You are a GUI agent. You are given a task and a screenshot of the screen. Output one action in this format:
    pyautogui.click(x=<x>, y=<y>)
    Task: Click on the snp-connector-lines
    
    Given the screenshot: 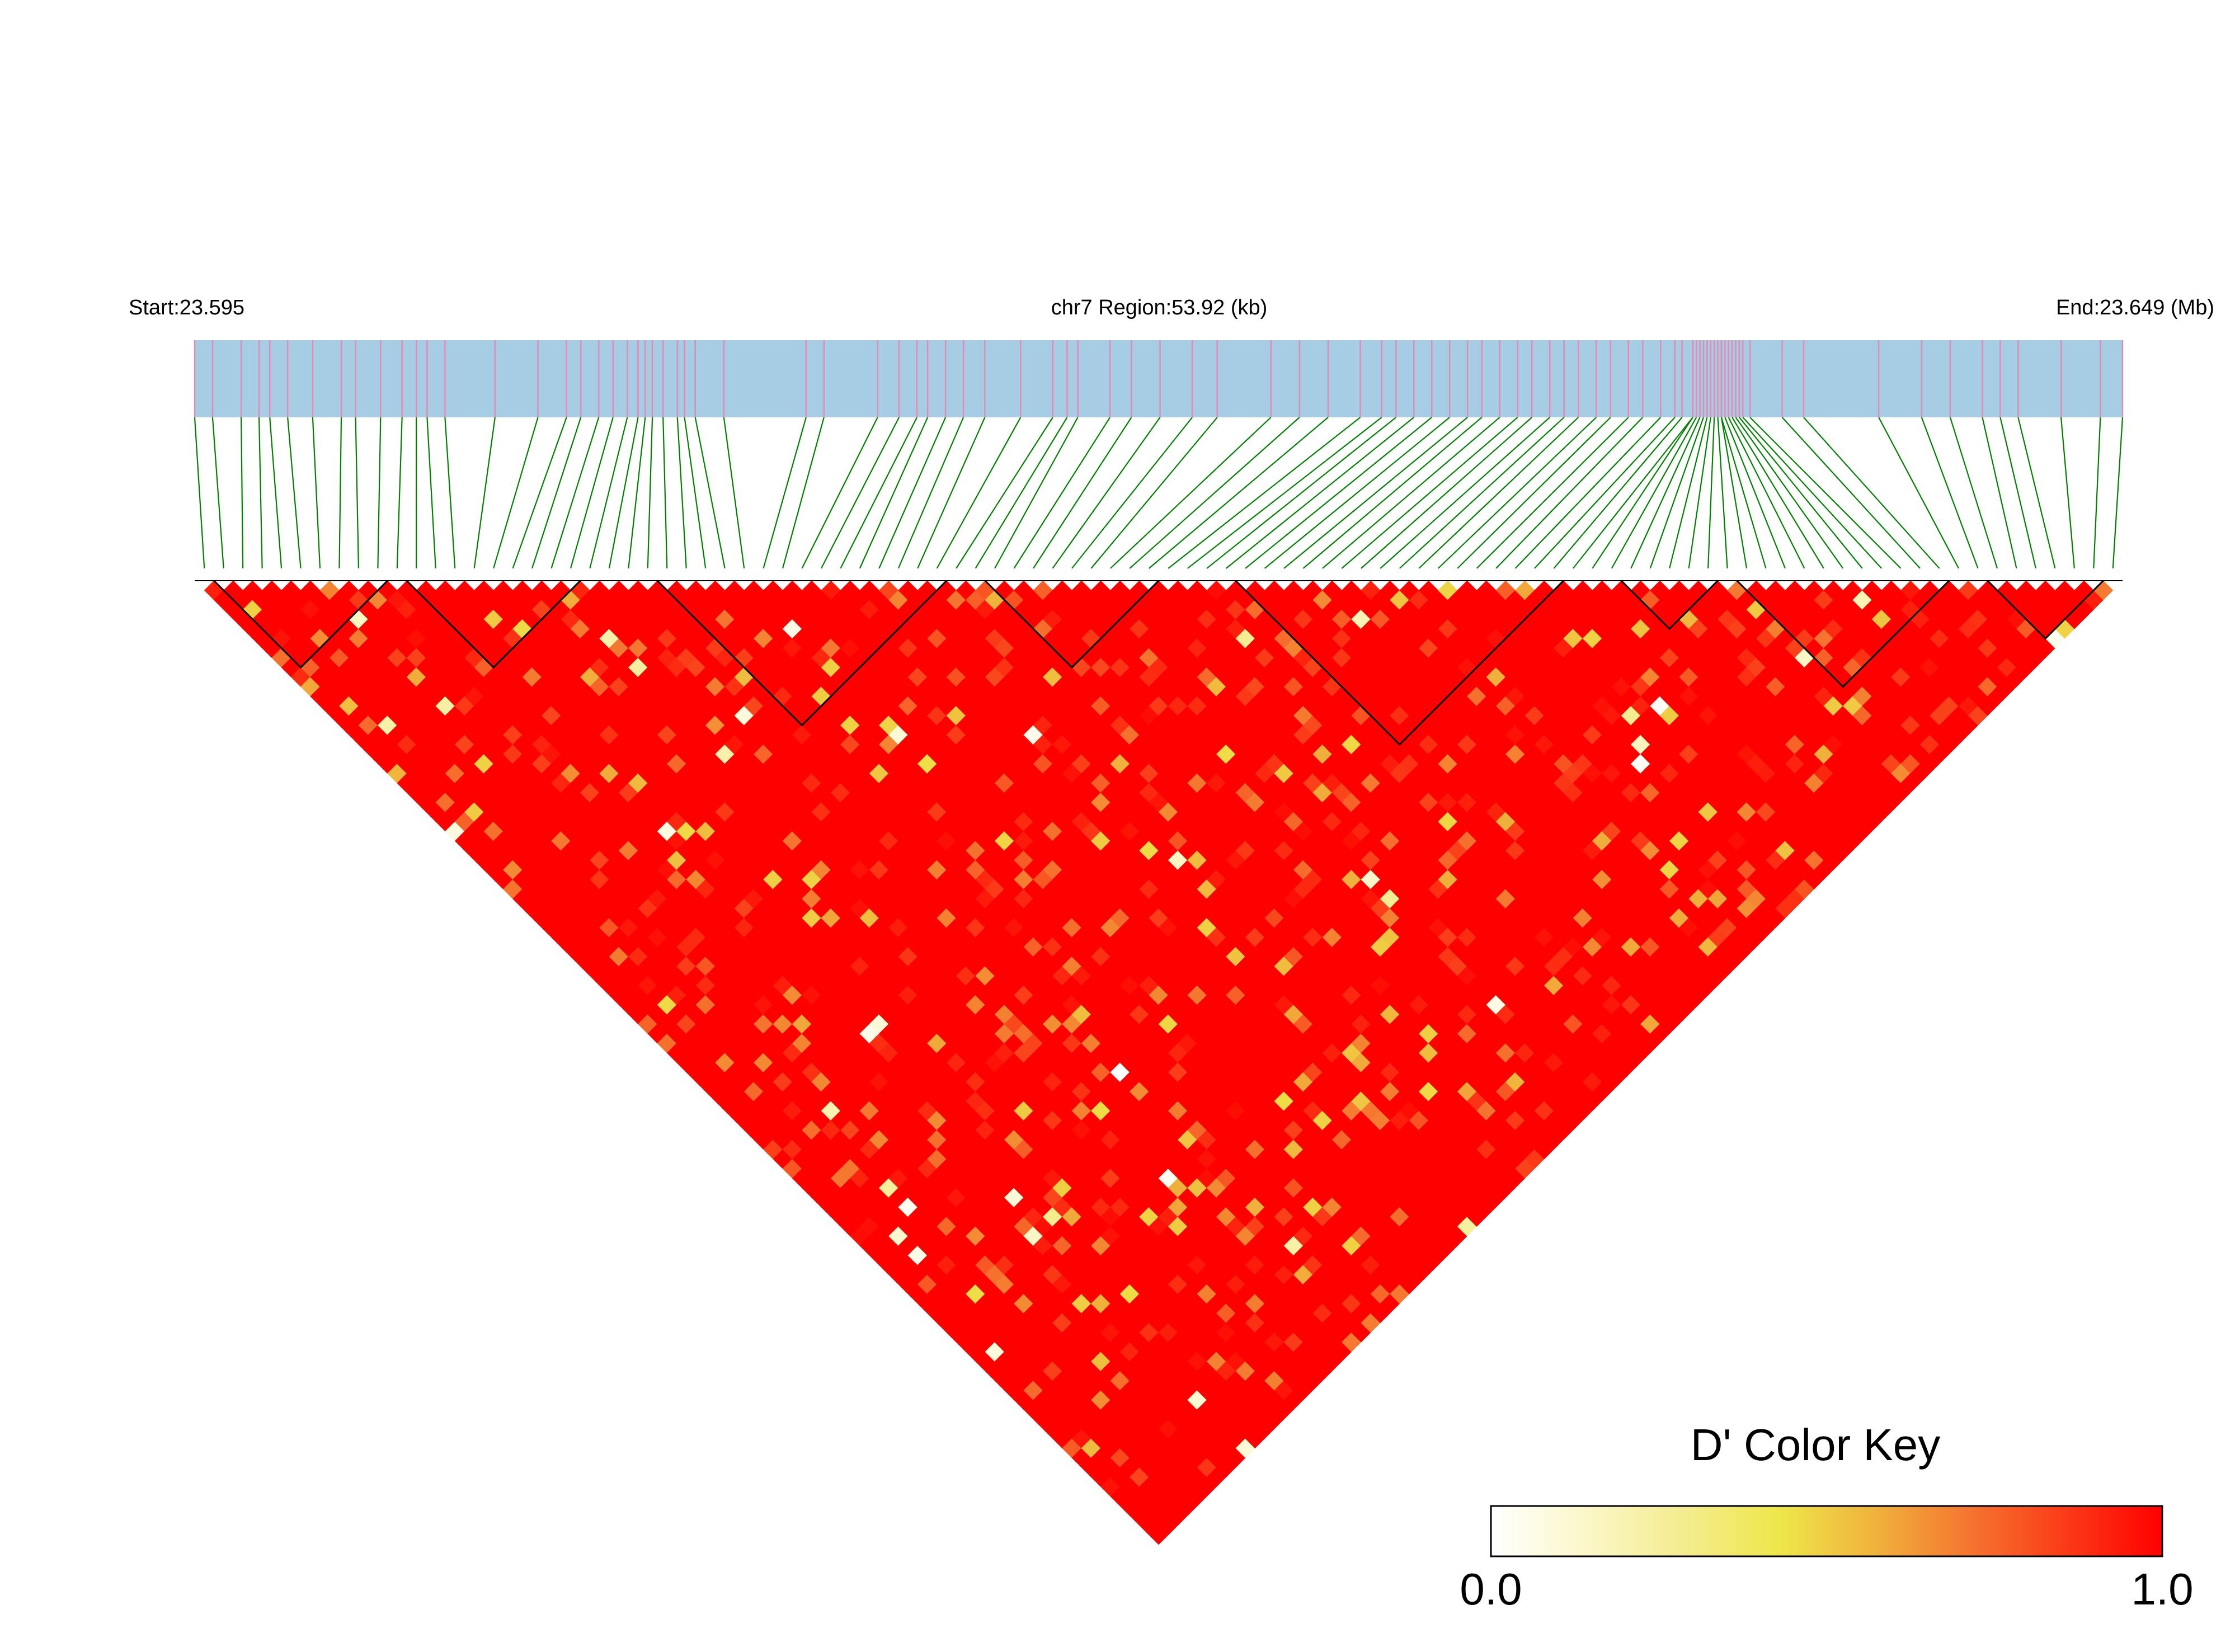 What is the action you would take?
    pyautogui.click(x=1159, y=493)
    